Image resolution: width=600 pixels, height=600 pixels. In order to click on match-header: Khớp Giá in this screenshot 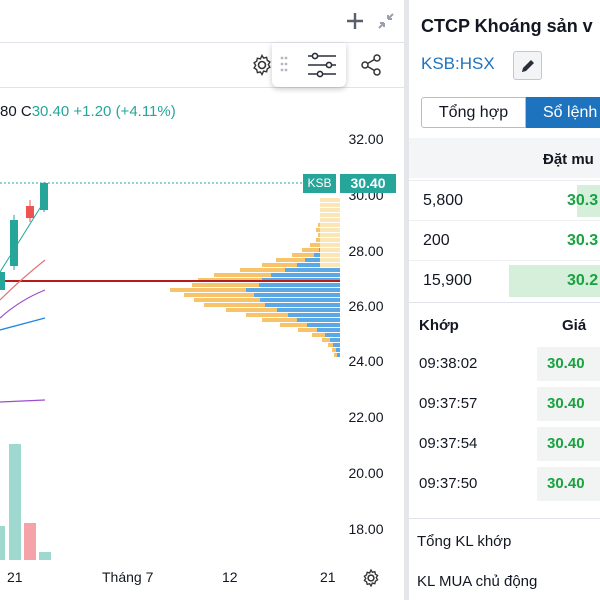, I will do `click(504, 323)`.